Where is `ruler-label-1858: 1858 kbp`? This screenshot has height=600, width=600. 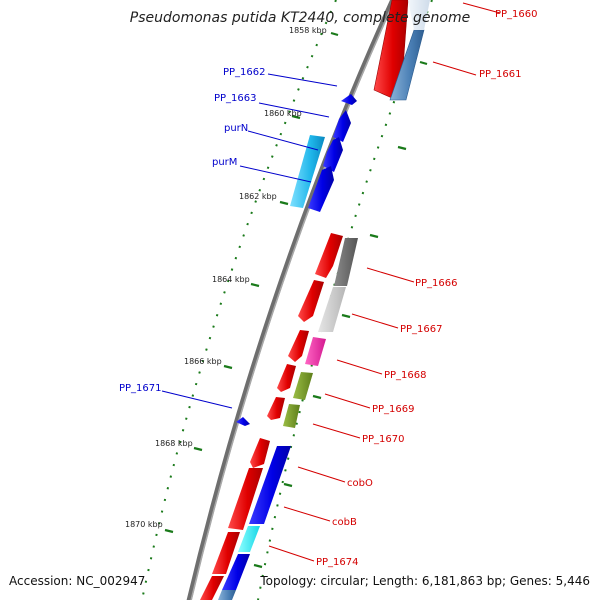 ruler-label-1858: 1858 kbp is located at coordinates (308, 30).